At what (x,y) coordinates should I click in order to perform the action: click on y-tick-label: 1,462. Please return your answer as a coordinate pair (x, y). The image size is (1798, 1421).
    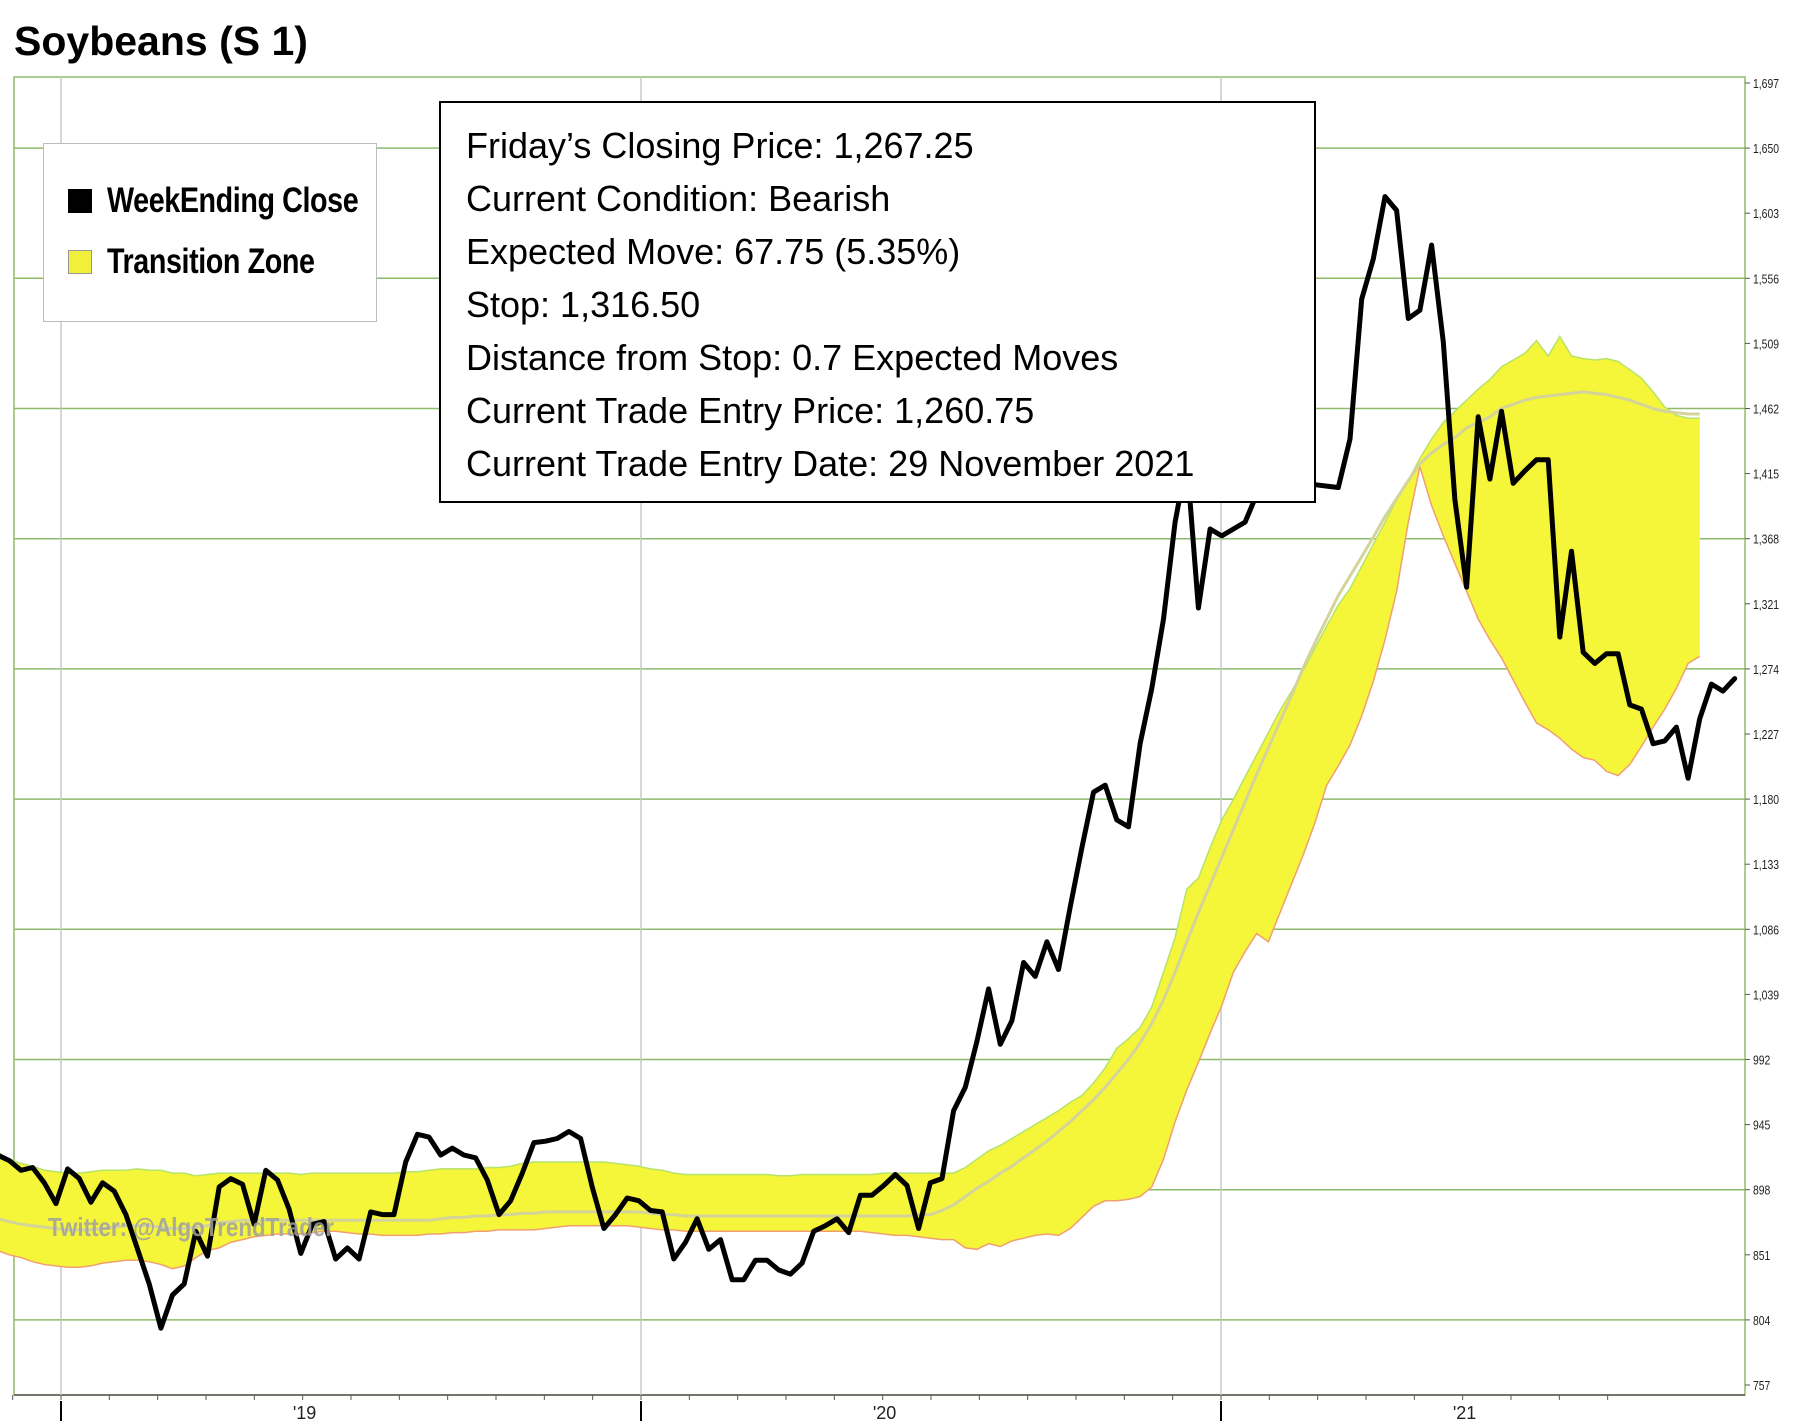
    Looking at the image, I should click on (1766, 409).